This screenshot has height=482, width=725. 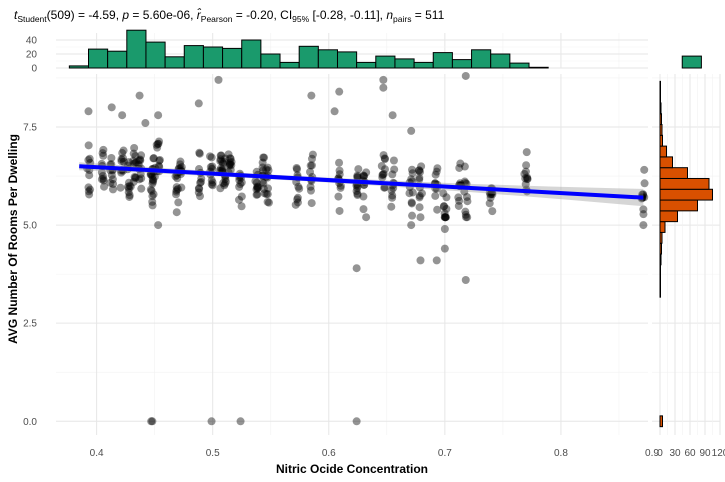 What do you see at coordinates (690, 453) in the screenshot?
I see `right-x-tick-label: 60` at bounding box center [690, 453].